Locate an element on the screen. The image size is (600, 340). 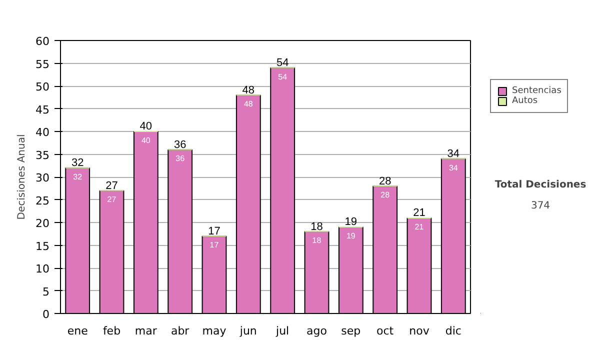
legend-label: Sentencias is located at coordinates (537, 91).